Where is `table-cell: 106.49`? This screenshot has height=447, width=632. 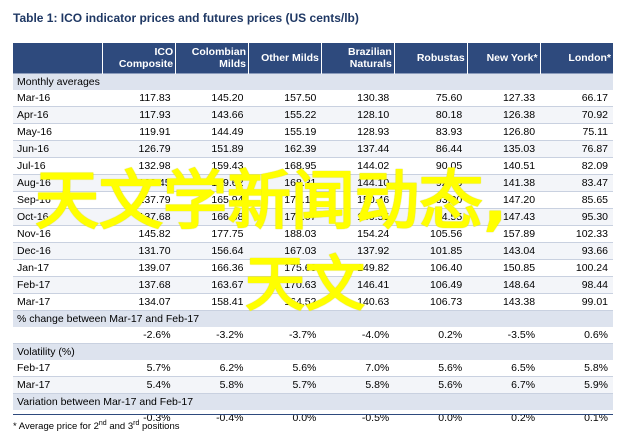
table-cell: 106.49 is located at coordinates (431, 285).